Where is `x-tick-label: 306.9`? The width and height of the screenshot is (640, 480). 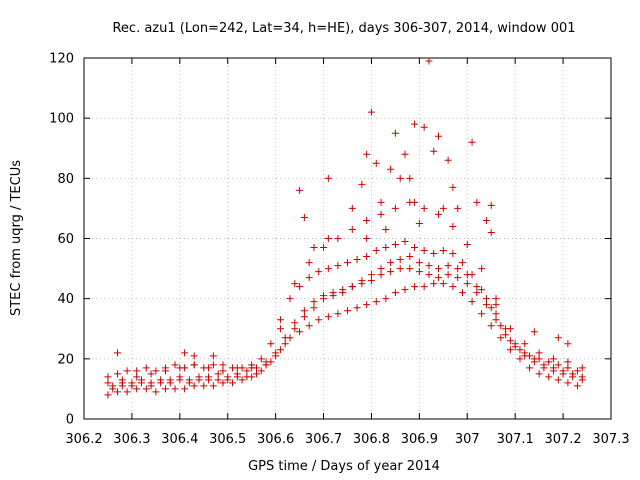
x-tick-label: 306.9 is located at coordinates (419, 439).